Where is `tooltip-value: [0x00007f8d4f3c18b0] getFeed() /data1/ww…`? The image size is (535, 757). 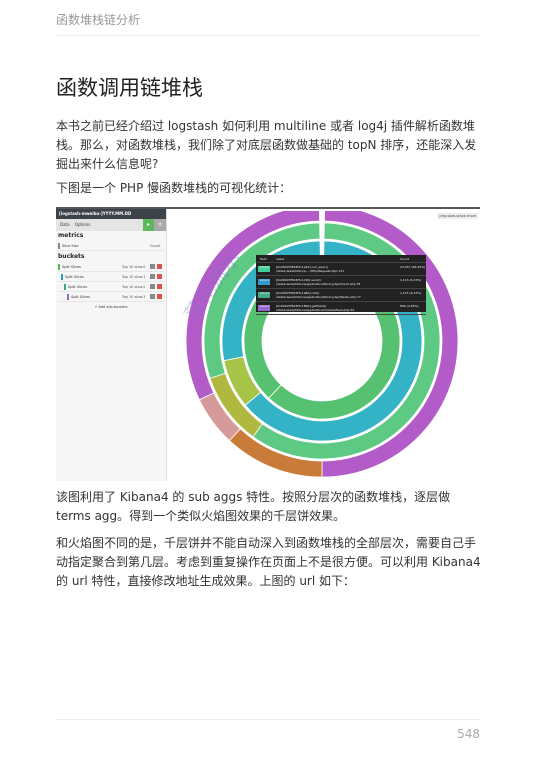
tooltip-value: [0x00007f8d4f3c18b0] getFeed() /data1/ww… is located at coordinates (315, 308).